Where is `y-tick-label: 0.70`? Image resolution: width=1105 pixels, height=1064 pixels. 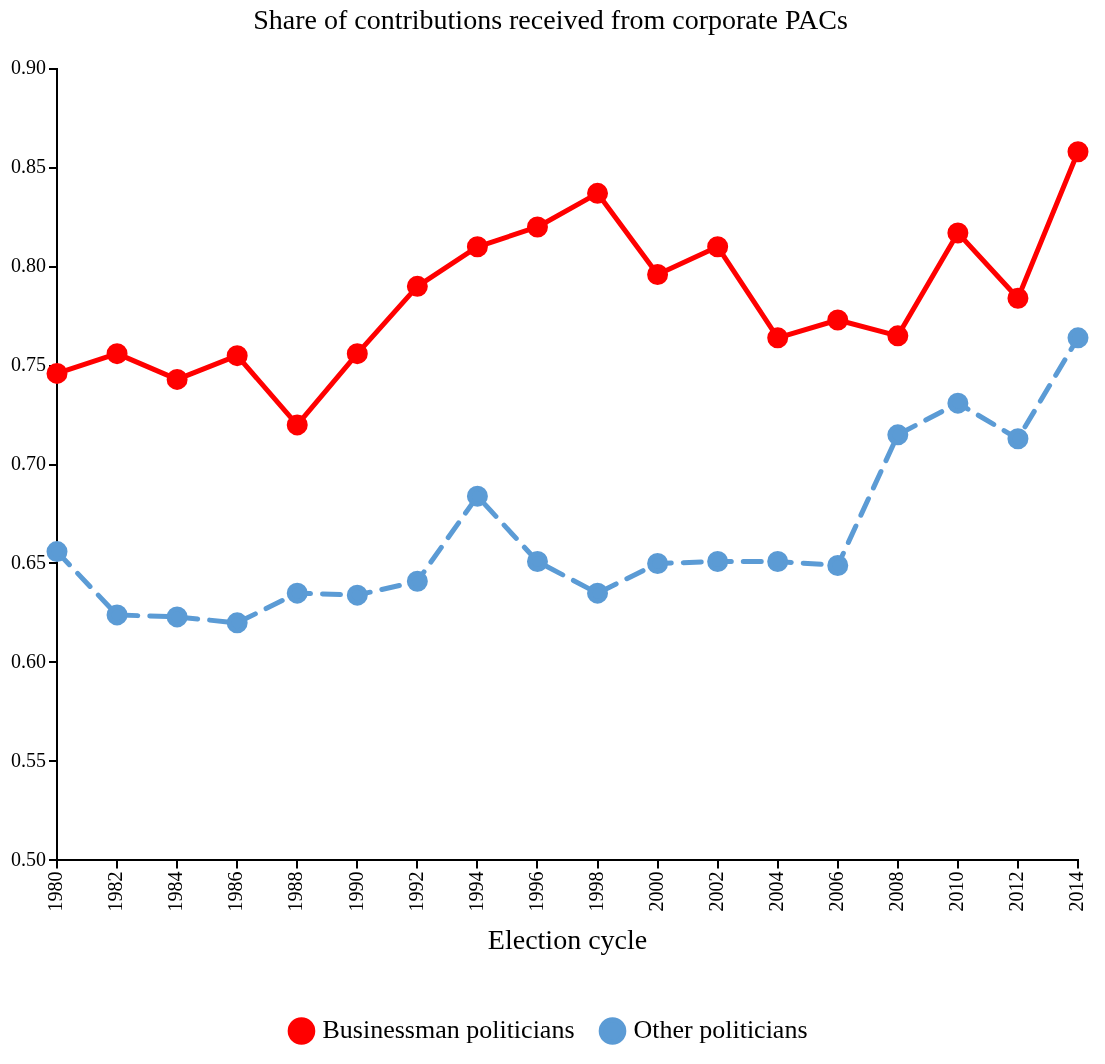 y-tick-label: 0.70 is located at coordinates (28, 462).